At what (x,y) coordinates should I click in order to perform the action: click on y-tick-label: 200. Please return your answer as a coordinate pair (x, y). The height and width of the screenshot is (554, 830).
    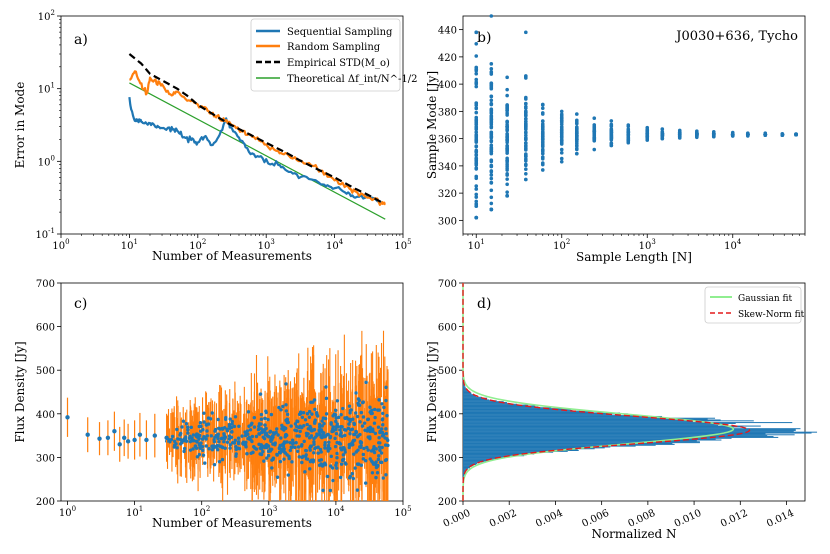
    Looking at the image, I should click on (45, 502).